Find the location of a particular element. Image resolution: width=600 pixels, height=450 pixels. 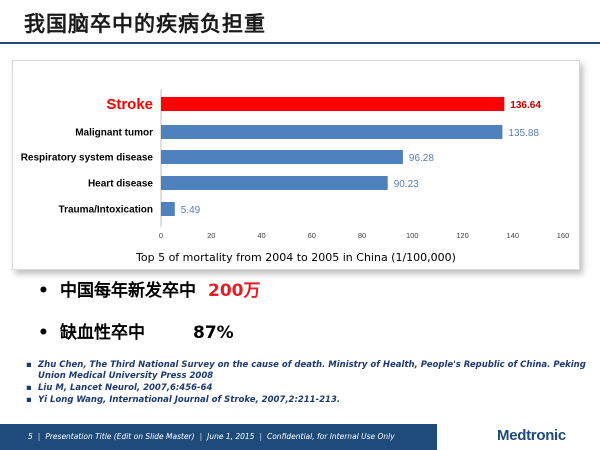

medtronic-logo: Medtronic is located at coordinates (531, 435).